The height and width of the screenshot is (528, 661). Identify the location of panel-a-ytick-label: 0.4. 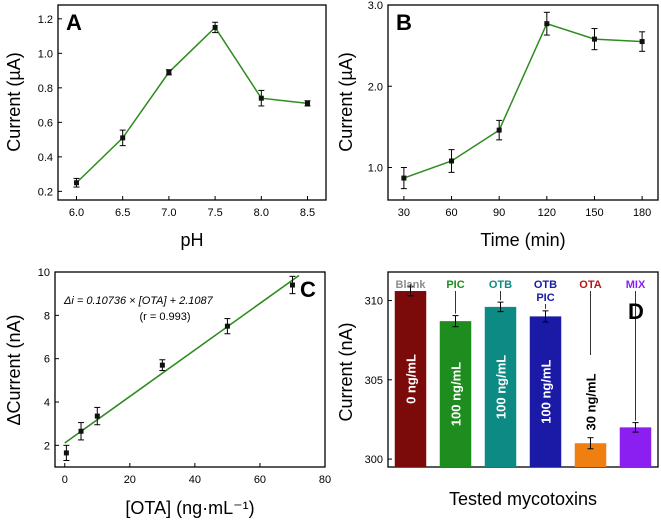
(45, 158).